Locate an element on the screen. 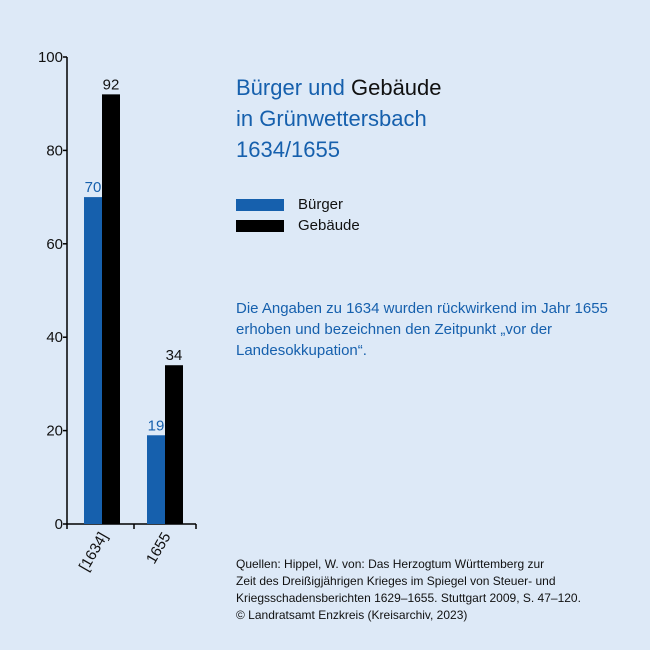 The image size is (650, 650). y-tick-label-80: 80 is located at coordinates (54, 150).